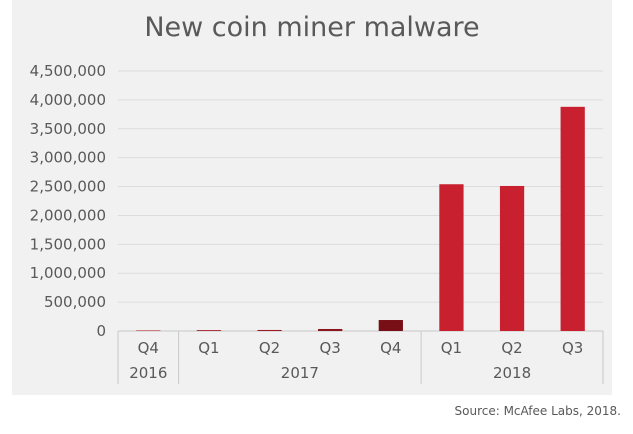  I want to click on y-tick-label: 2,000,000, so click(68, 215).